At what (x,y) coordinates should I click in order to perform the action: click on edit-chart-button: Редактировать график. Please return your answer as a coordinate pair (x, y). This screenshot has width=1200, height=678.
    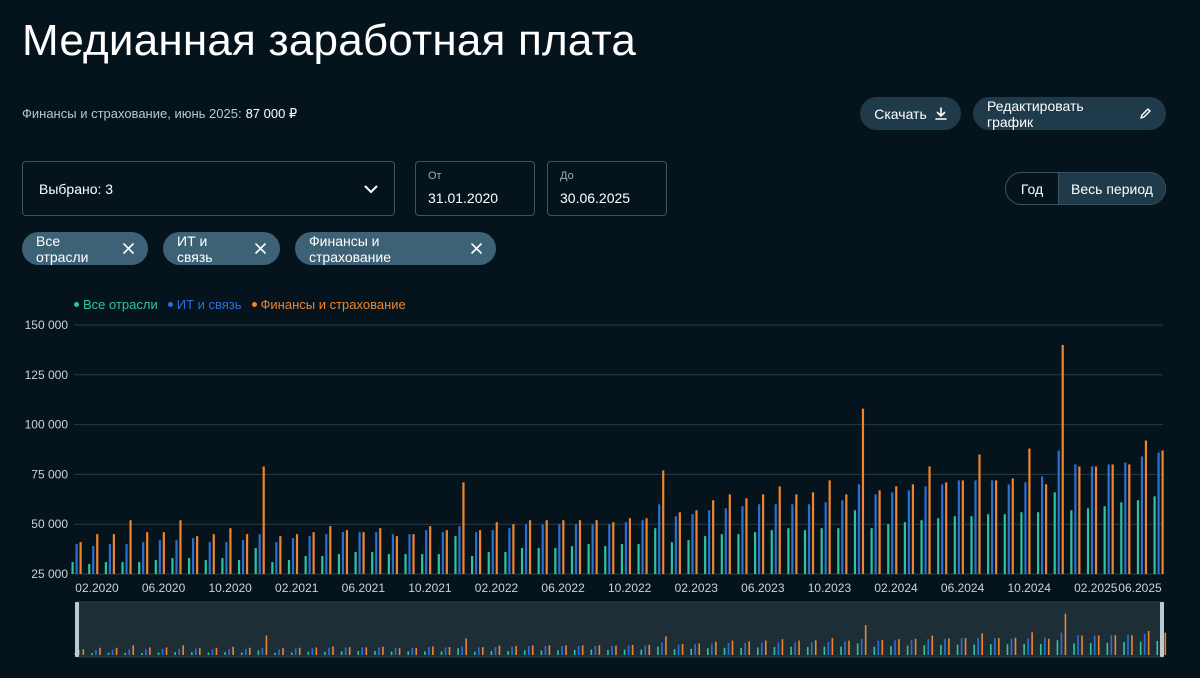
    Looking at the image, I should click on (1069, 113).